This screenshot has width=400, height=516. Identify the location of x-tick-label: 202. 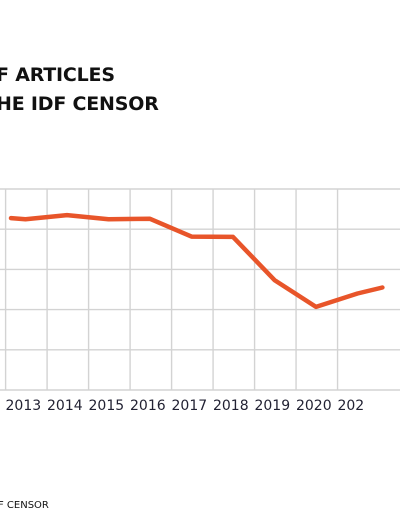
(350, 406).